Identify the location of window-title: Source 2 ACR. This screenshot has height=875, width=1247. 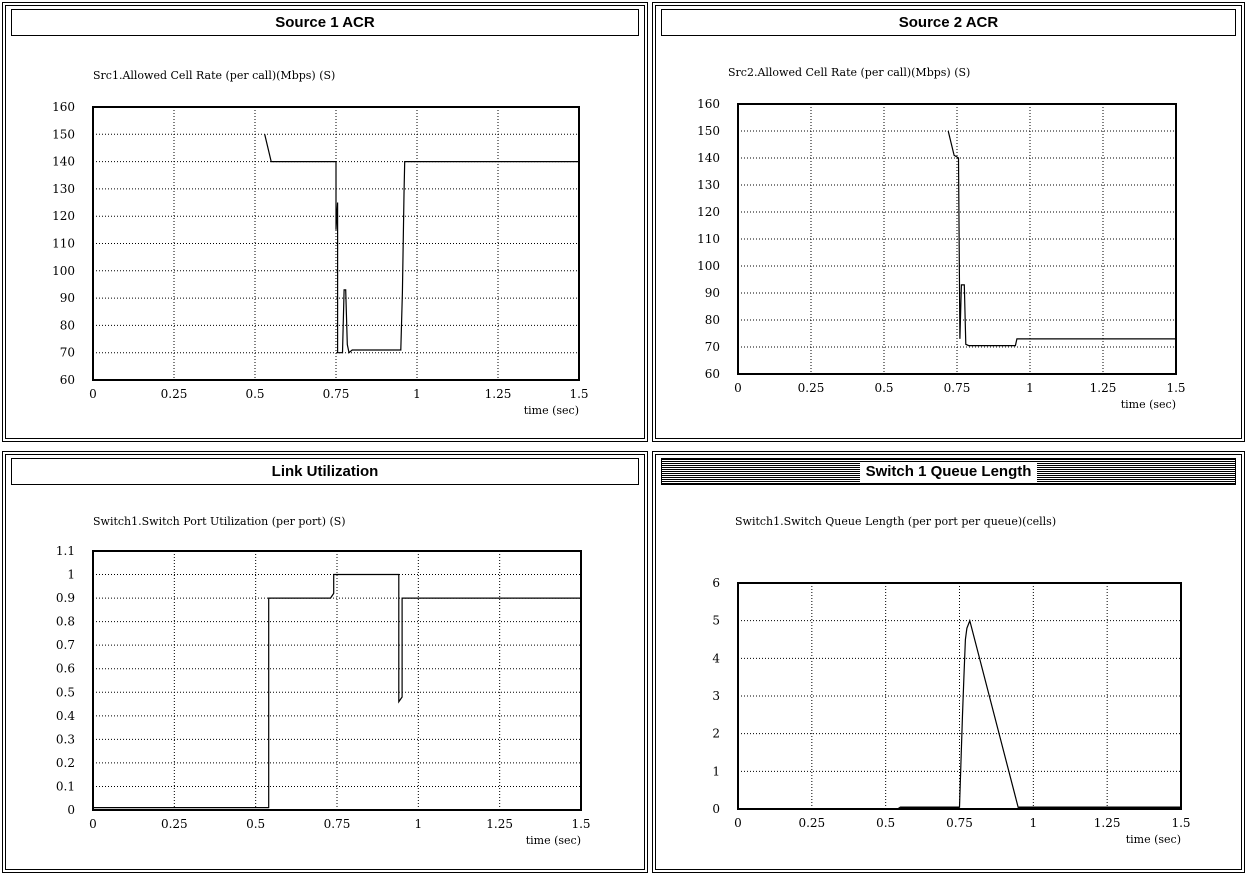
(948, 22).